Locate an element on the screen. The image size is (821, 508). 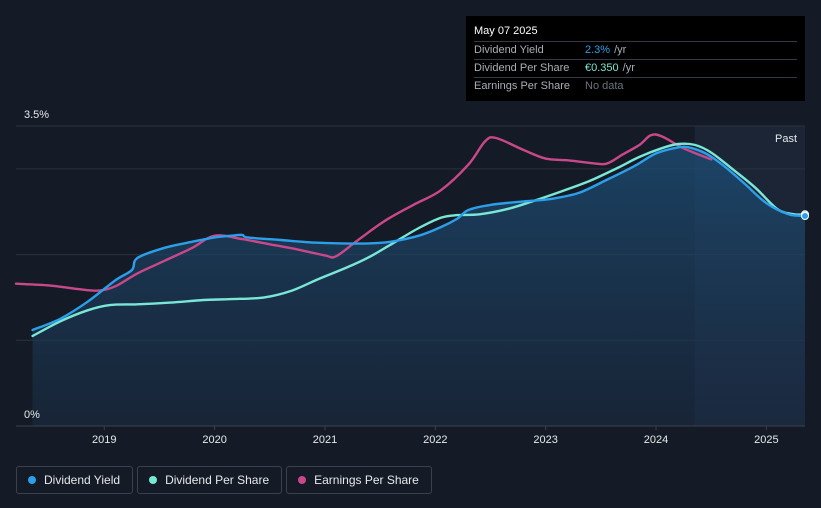
tooltip-label: Dividend Per Share is located at coordinates (522, 68).